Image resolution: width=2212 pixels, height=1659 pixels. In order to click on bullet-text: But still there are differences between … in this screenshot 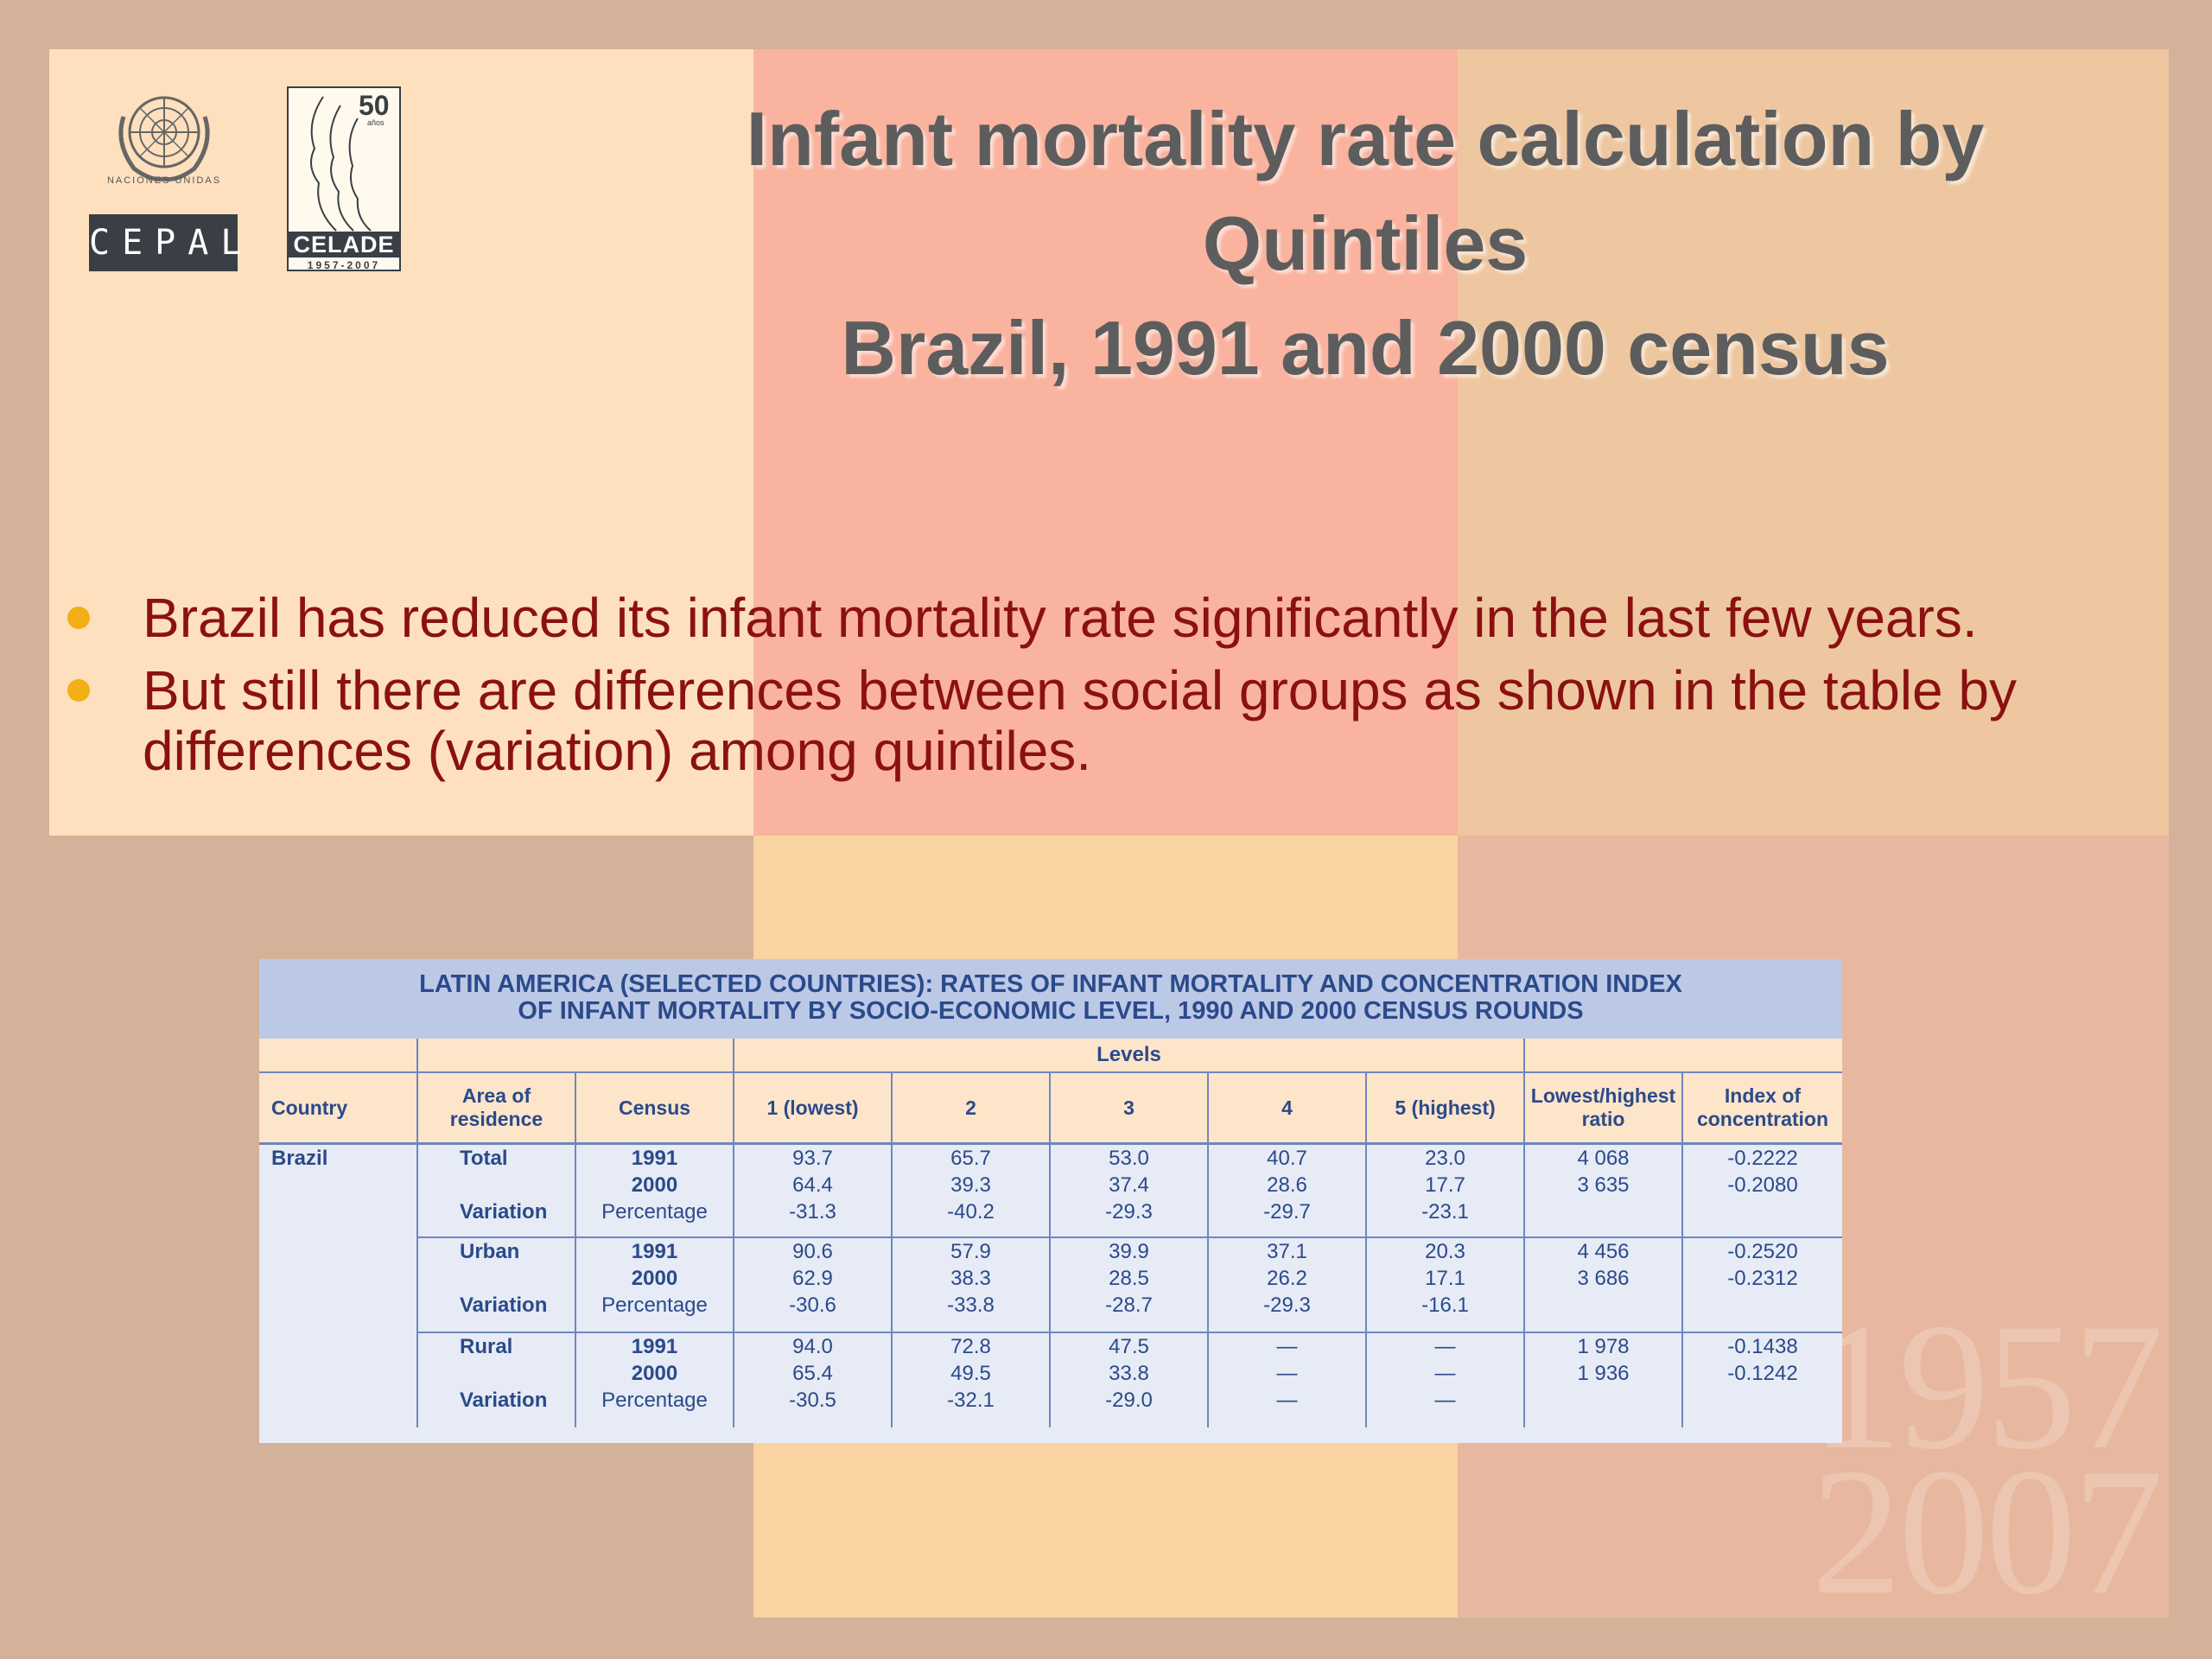, I will do `click(1080, 720)`.